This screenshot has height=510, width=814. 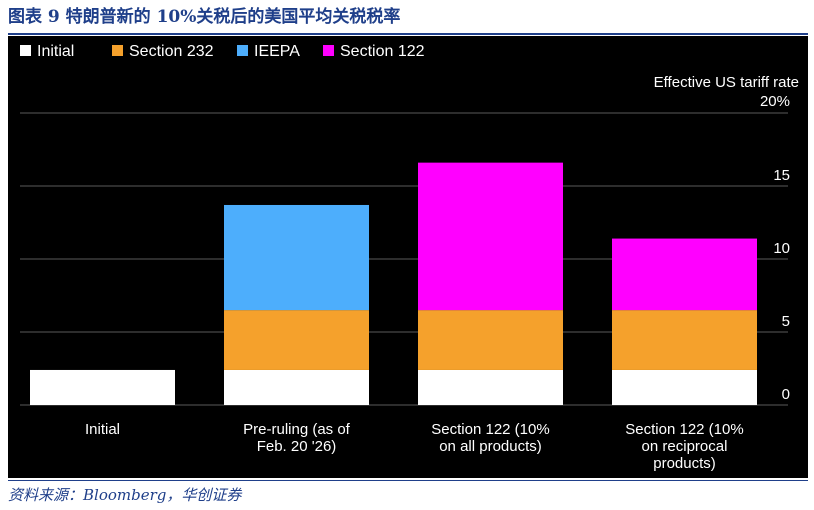 I want to click on y-tick-label: 0, so click(x=786, y=394).